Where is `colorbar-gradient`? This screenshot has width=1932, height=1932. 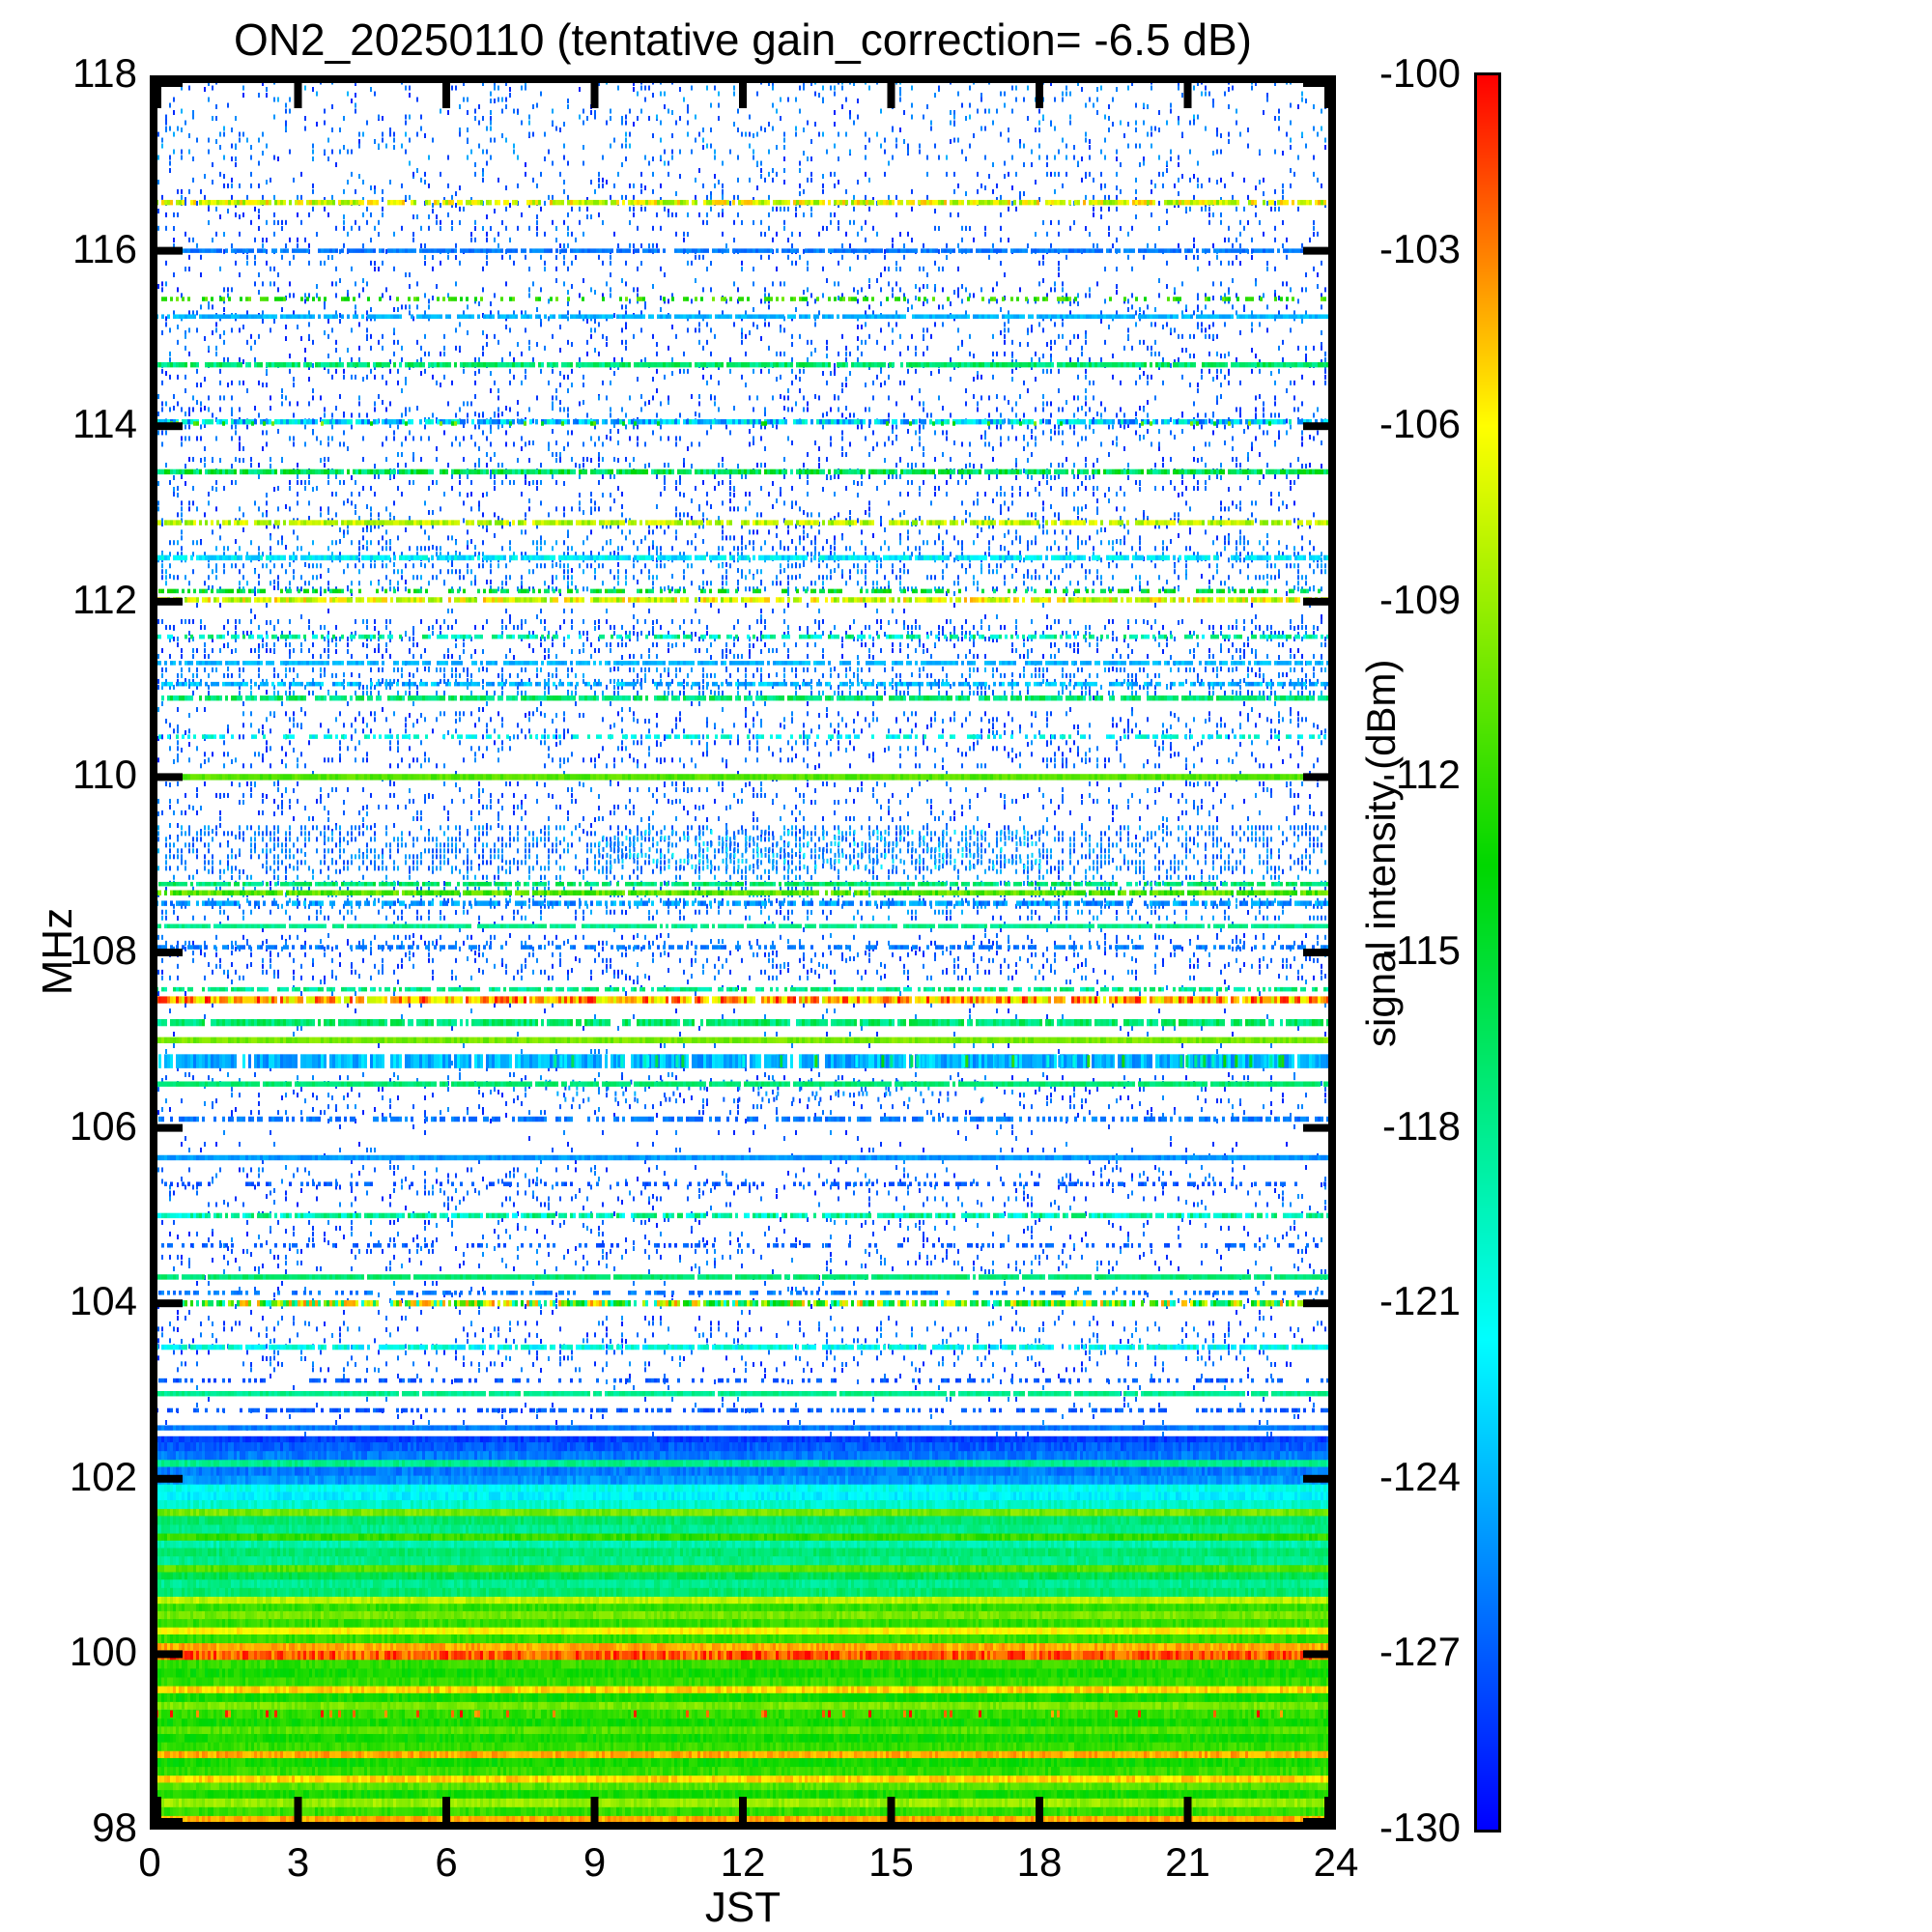
colorbar-gradient is located at coordinates (1487, 952).